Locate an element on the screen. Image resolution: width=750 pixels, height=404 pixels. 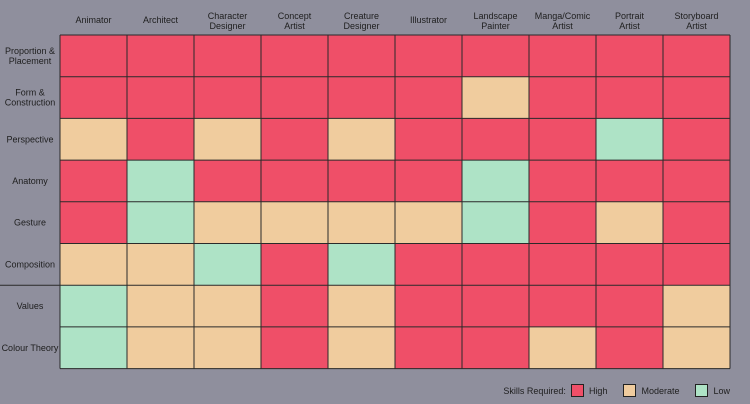
cell-proportion-placement-storyboard-artist is located at coordinates (696, 56).